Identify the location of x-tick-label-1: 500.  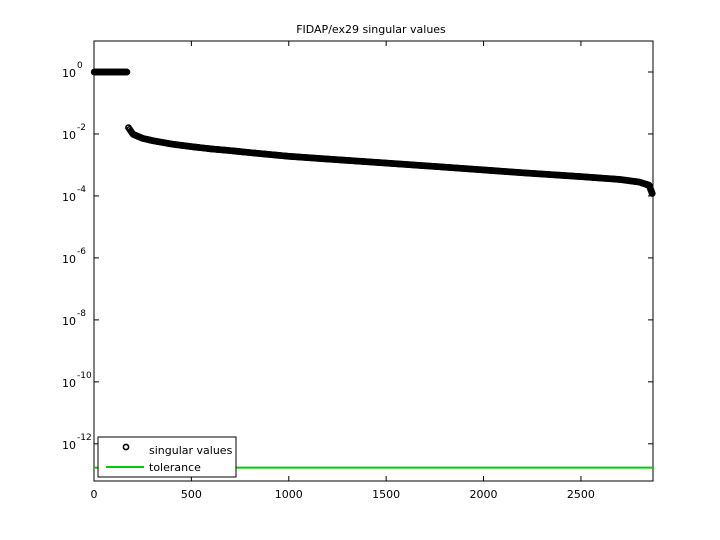
(191, 494).